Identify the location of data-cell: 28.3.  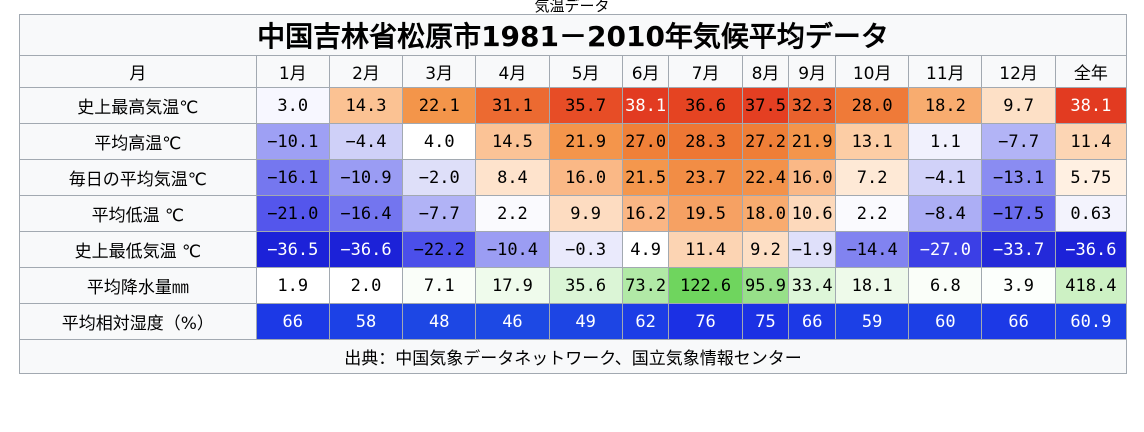
(705, 141).